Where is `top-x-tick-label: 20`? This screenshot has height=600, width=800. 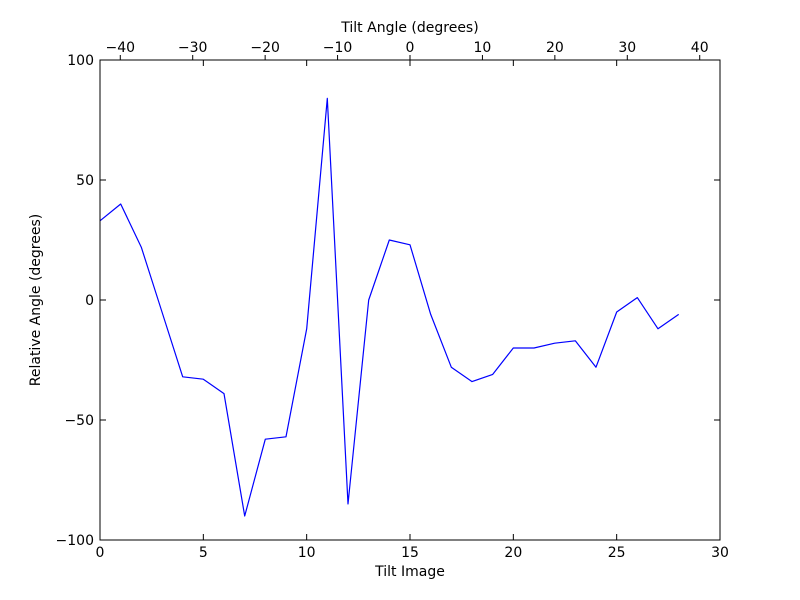 top-x-tick-label: 20 is located at coordinates (555, 48).